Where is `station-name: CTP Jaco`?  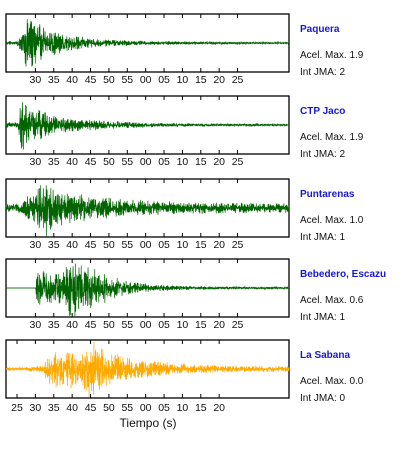 station-name: CTP Jaco is located at coordinates (323, 111).